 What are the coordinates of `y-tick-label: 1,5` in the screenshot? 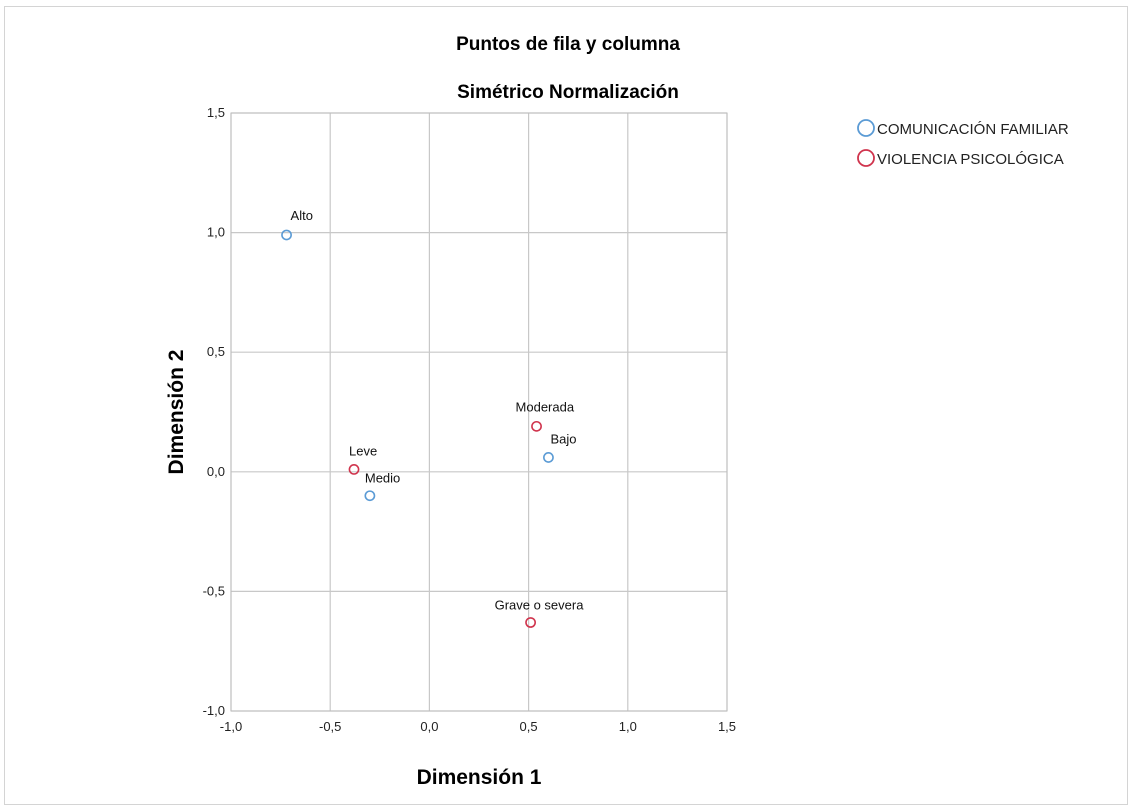 It's located at (216, 112).